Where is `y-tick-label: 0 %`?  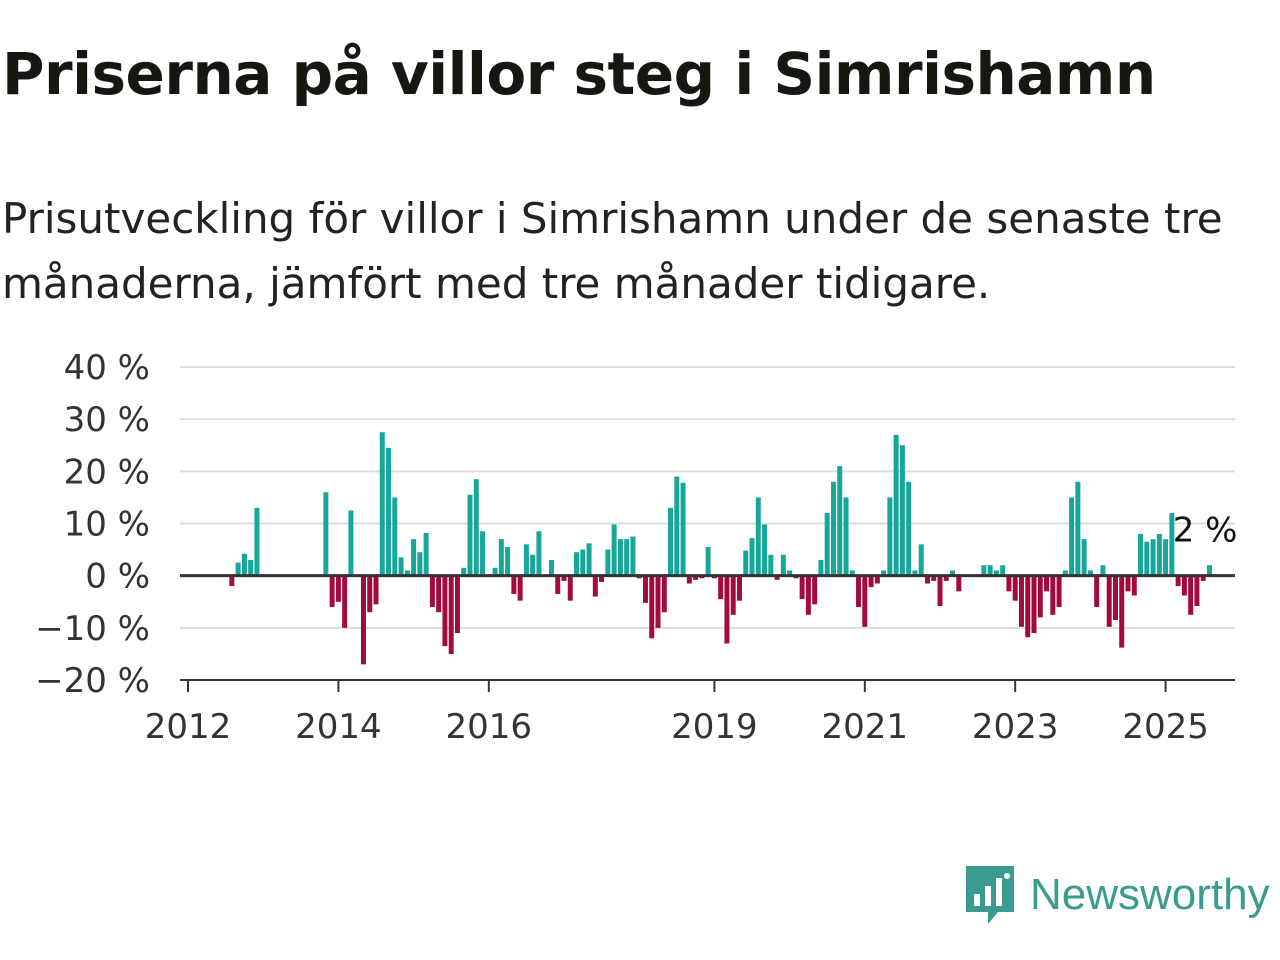
y-tick-label: 0 % is located at coordinates (117, 577).